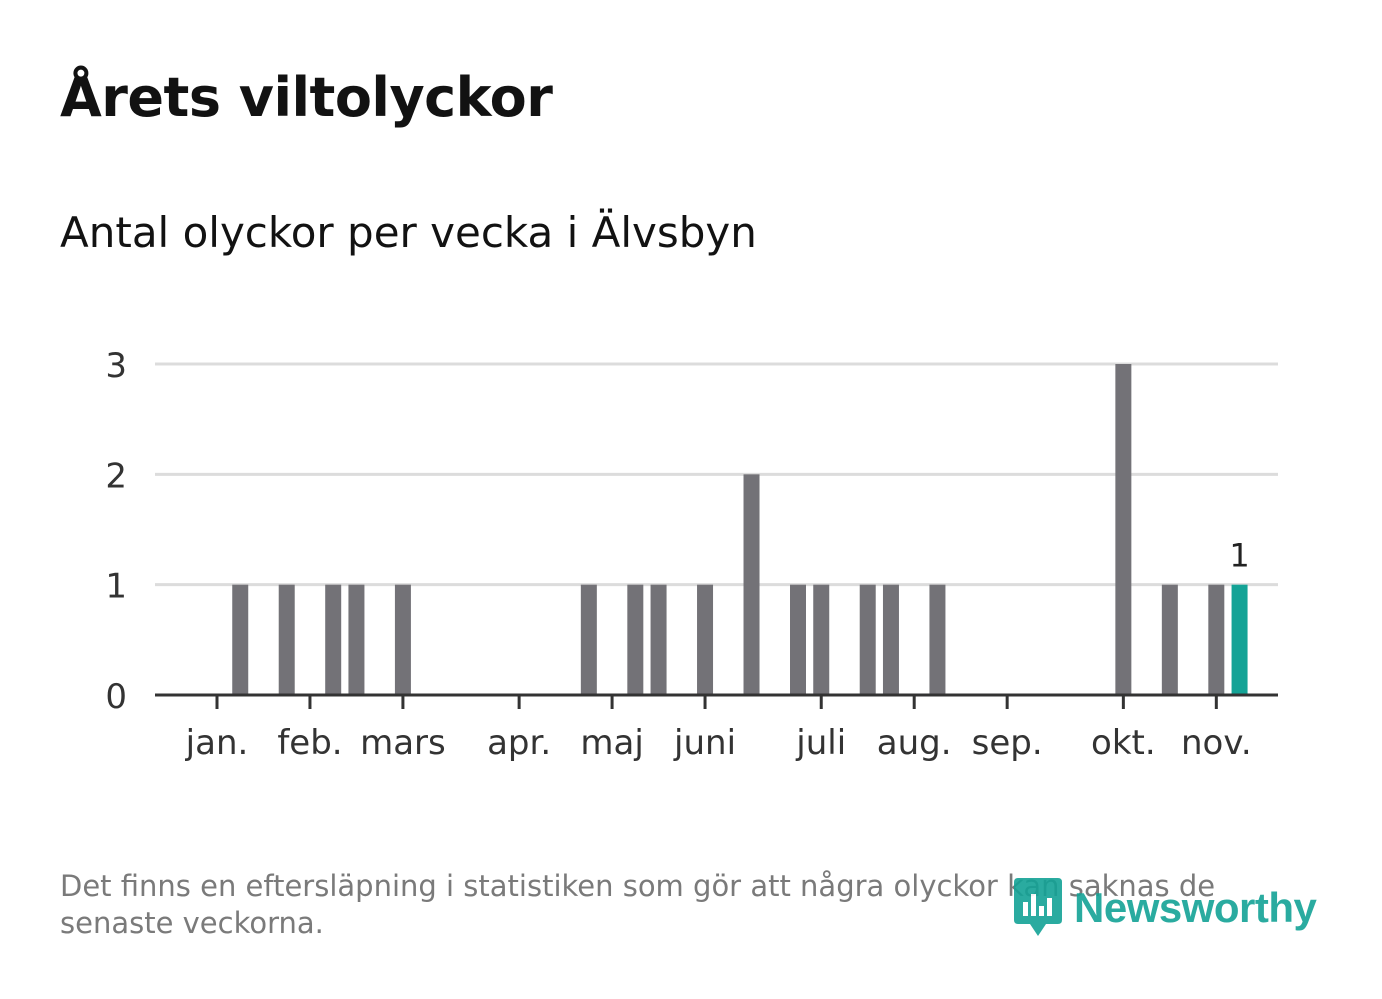  Describe the element at coordinates (1007, 743) in the screenshot. I see `x-tick-label: sep.` at that location.